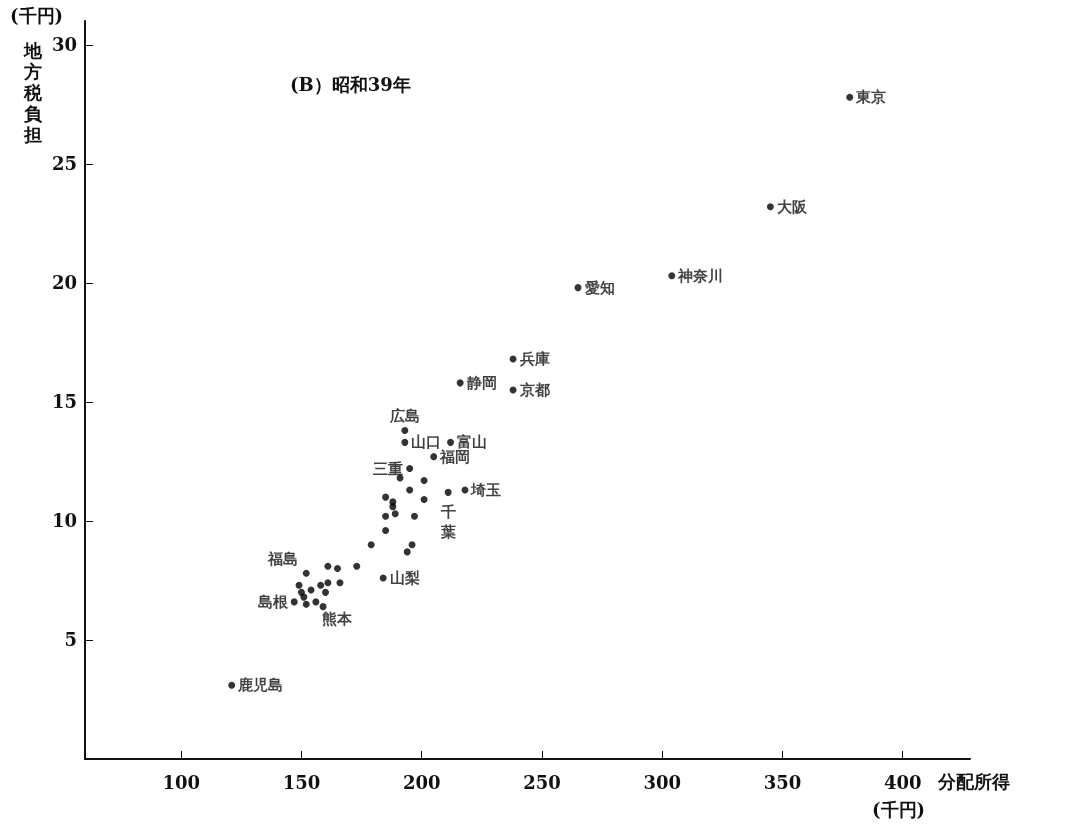 The height and width of the screenshot is (830, 1068). Describe the element at coordinates (282, 559) in the screenshot. I see `data-label: 福島` at that location.